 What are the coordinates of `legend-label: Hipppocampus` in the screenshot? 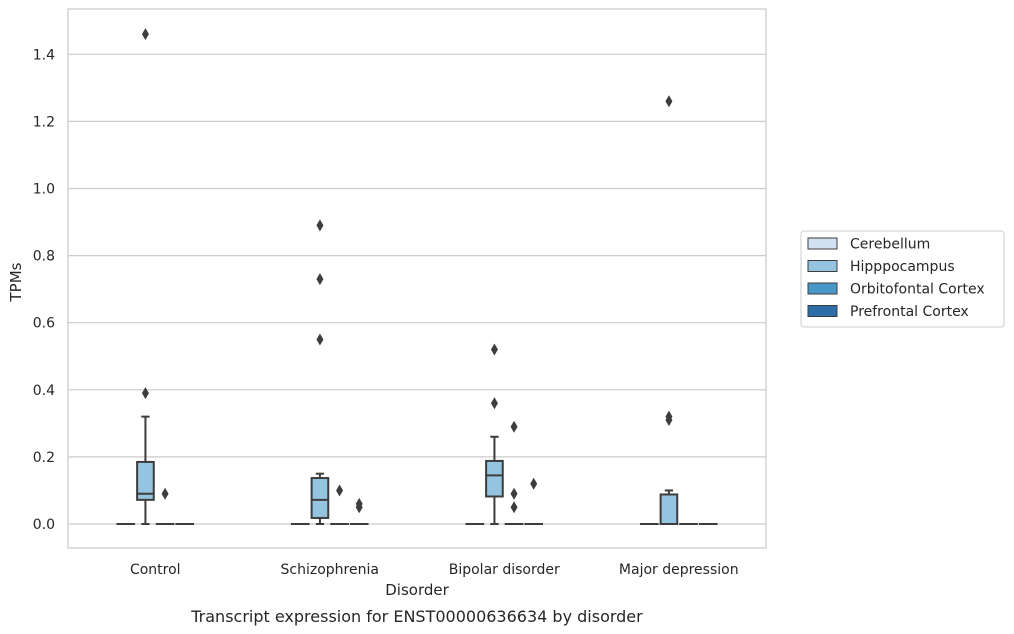 It's located at (902, 267).